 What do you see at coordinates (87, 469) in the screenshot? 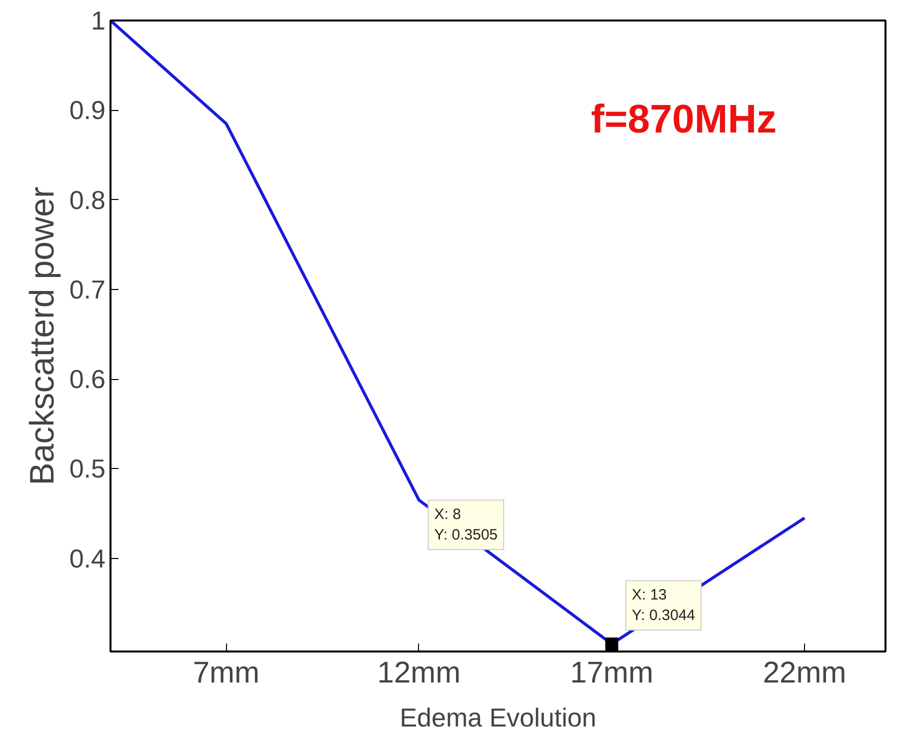
I see `y-tick-label: 0.5` at bounding box center [87, 469].